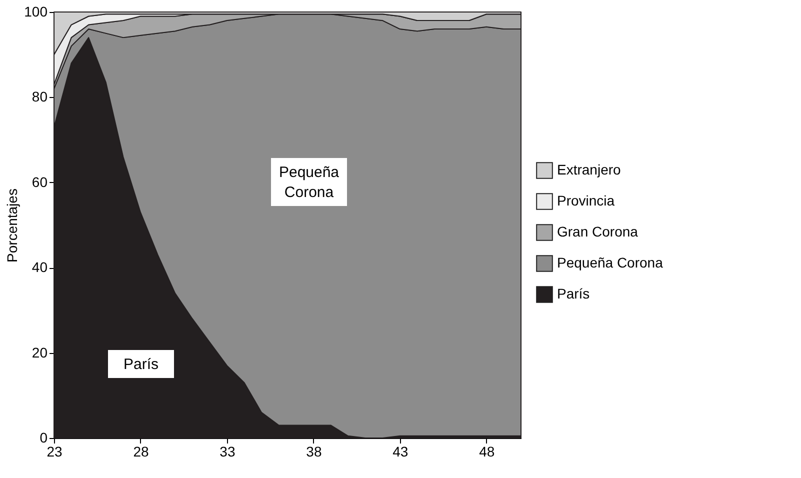  I want to click on y-tick-label: 100, so click(36, 12).